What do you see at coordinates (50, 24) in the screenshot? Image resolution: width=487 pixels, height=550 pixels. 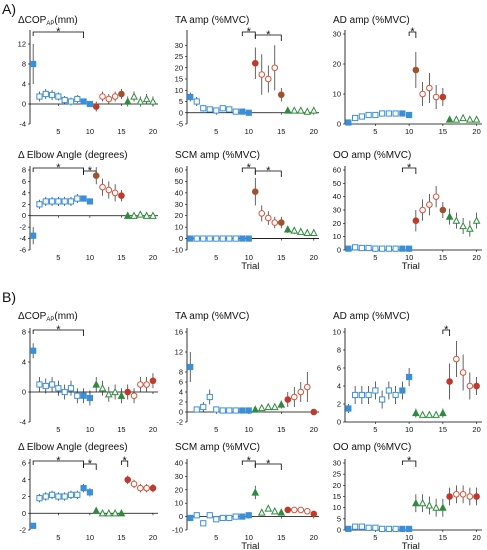 I see `title-sub: AP` at bounding box center [50, 24].